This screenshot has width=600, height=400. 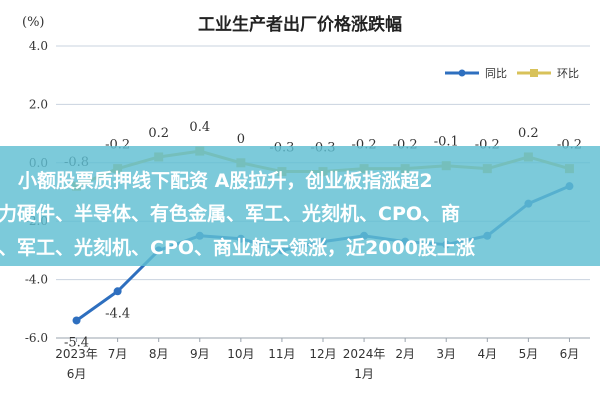 What do you see at coordinates (487, 354) in the screenshot?
I see `x-tick-label: 4月` at bounding box center [487, 354].